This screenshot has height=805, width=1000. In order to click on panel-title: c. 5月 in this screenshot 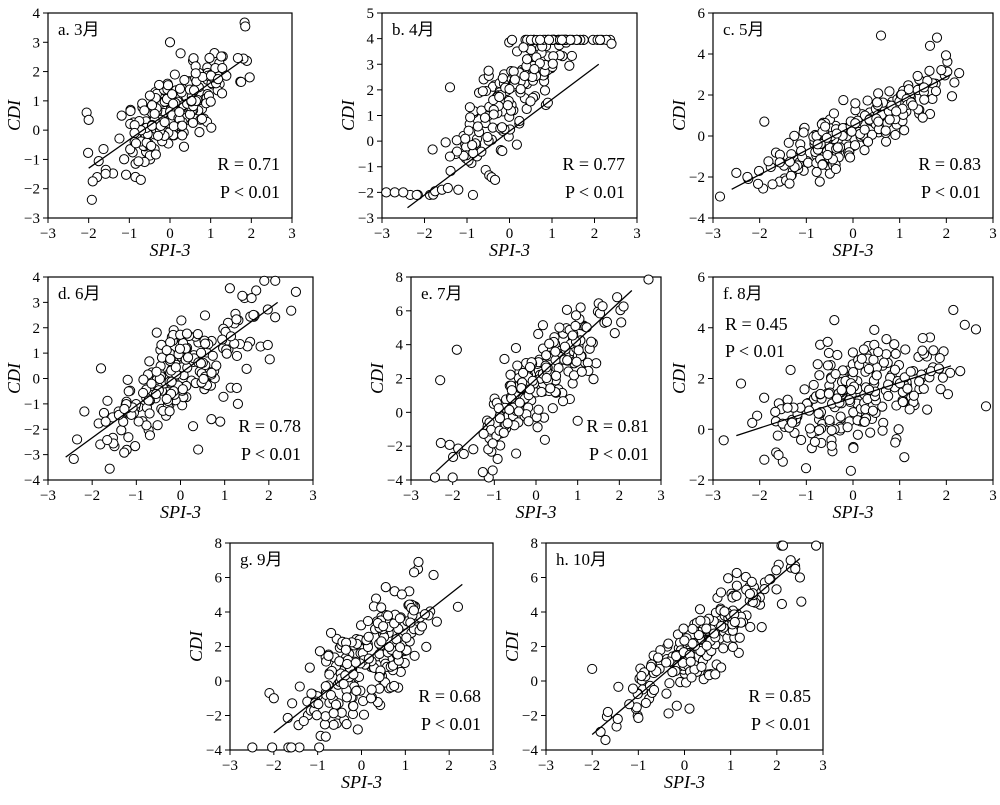, I will do `click(744, 29)`.